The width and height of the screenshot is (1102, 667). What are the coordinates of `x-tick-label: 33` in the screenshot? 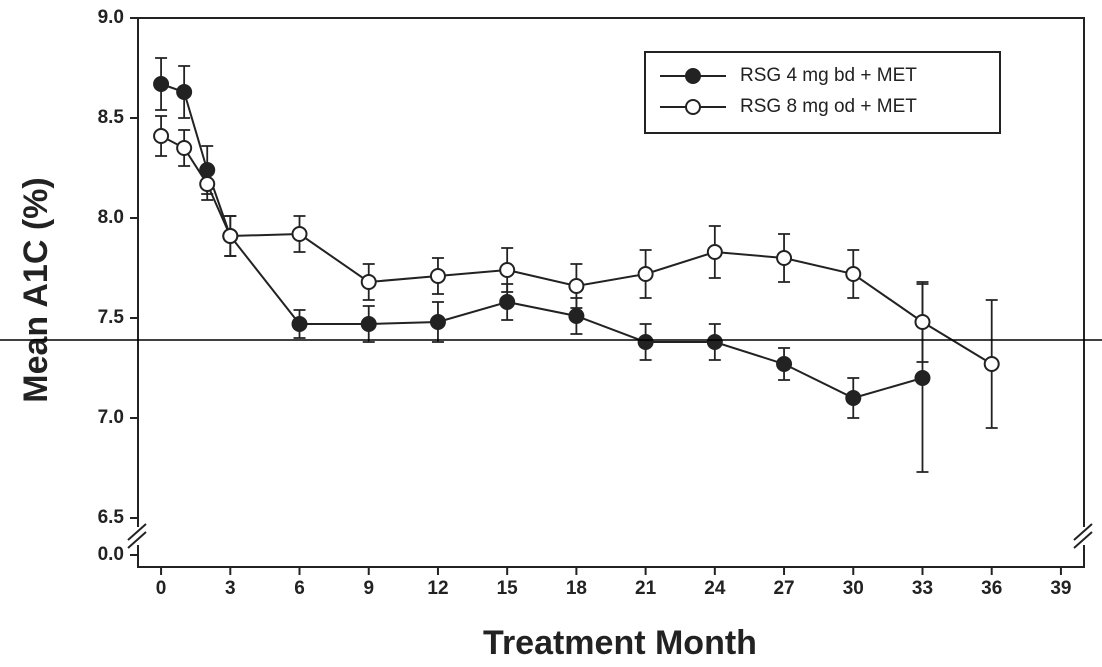 It's located at (922, 588).